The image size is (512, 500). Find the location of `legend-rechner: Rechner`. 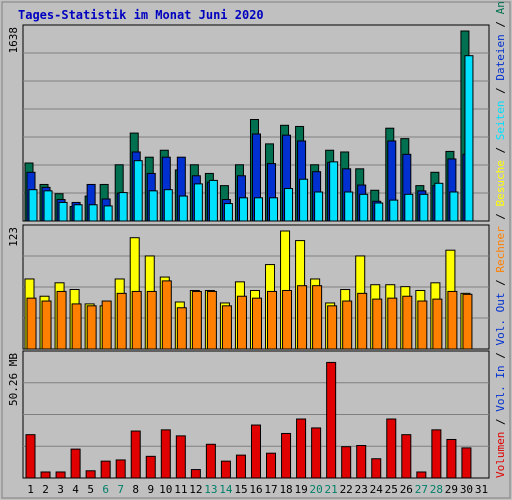

legend-rechner: Rechner is located at coordinates (500, 249).